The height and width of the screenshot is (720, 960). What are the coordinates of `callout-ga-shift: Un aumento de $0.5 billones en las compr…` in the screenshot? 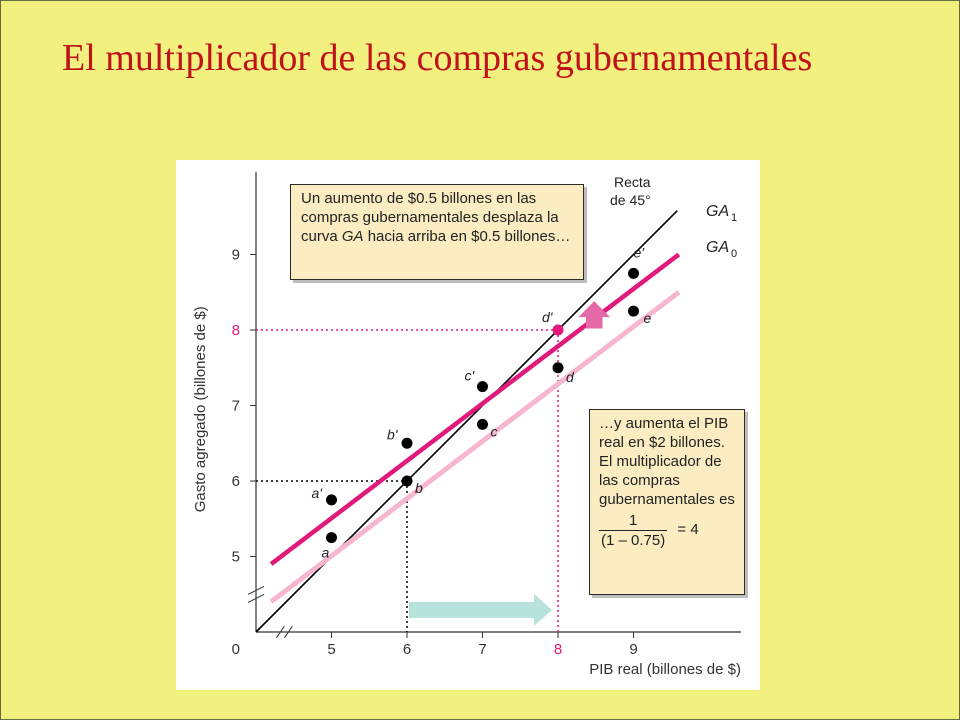 It's located at (437, 232).